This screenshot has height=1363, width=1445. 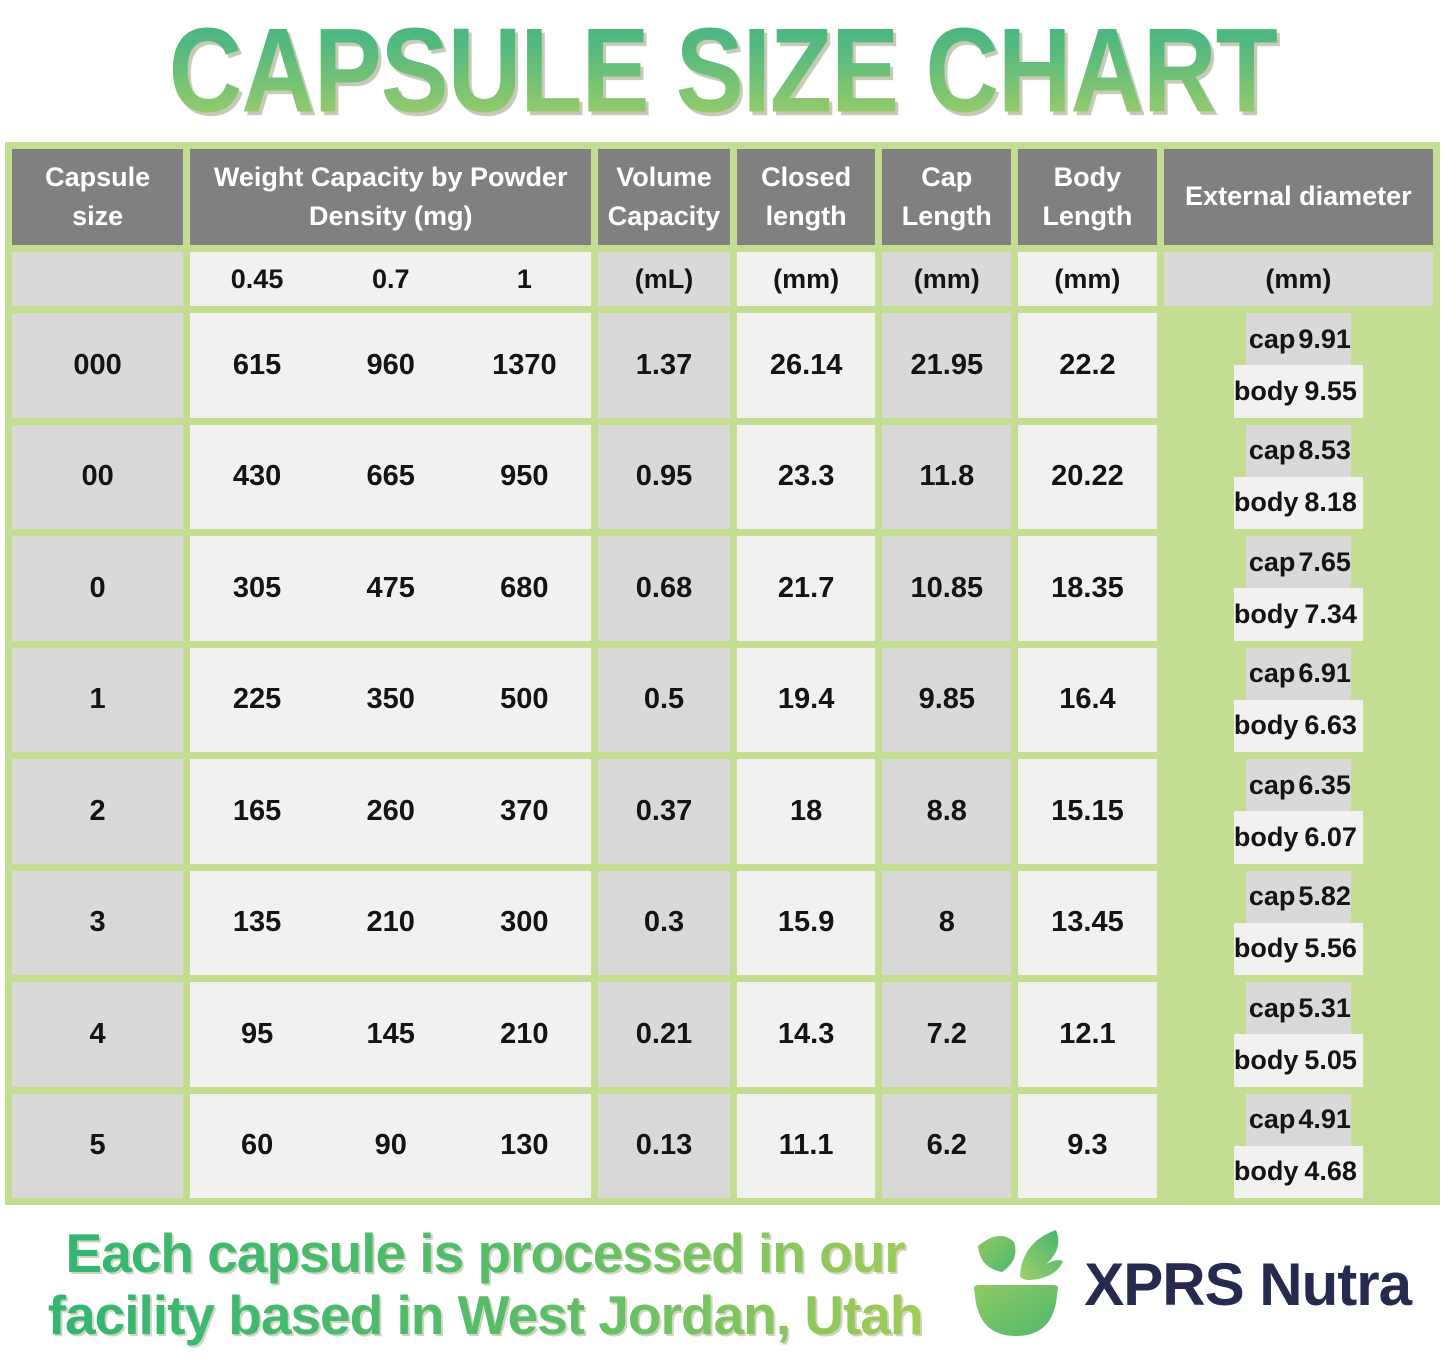 I want to click on cell-weight-1: 500, so click(x=524, y=699).